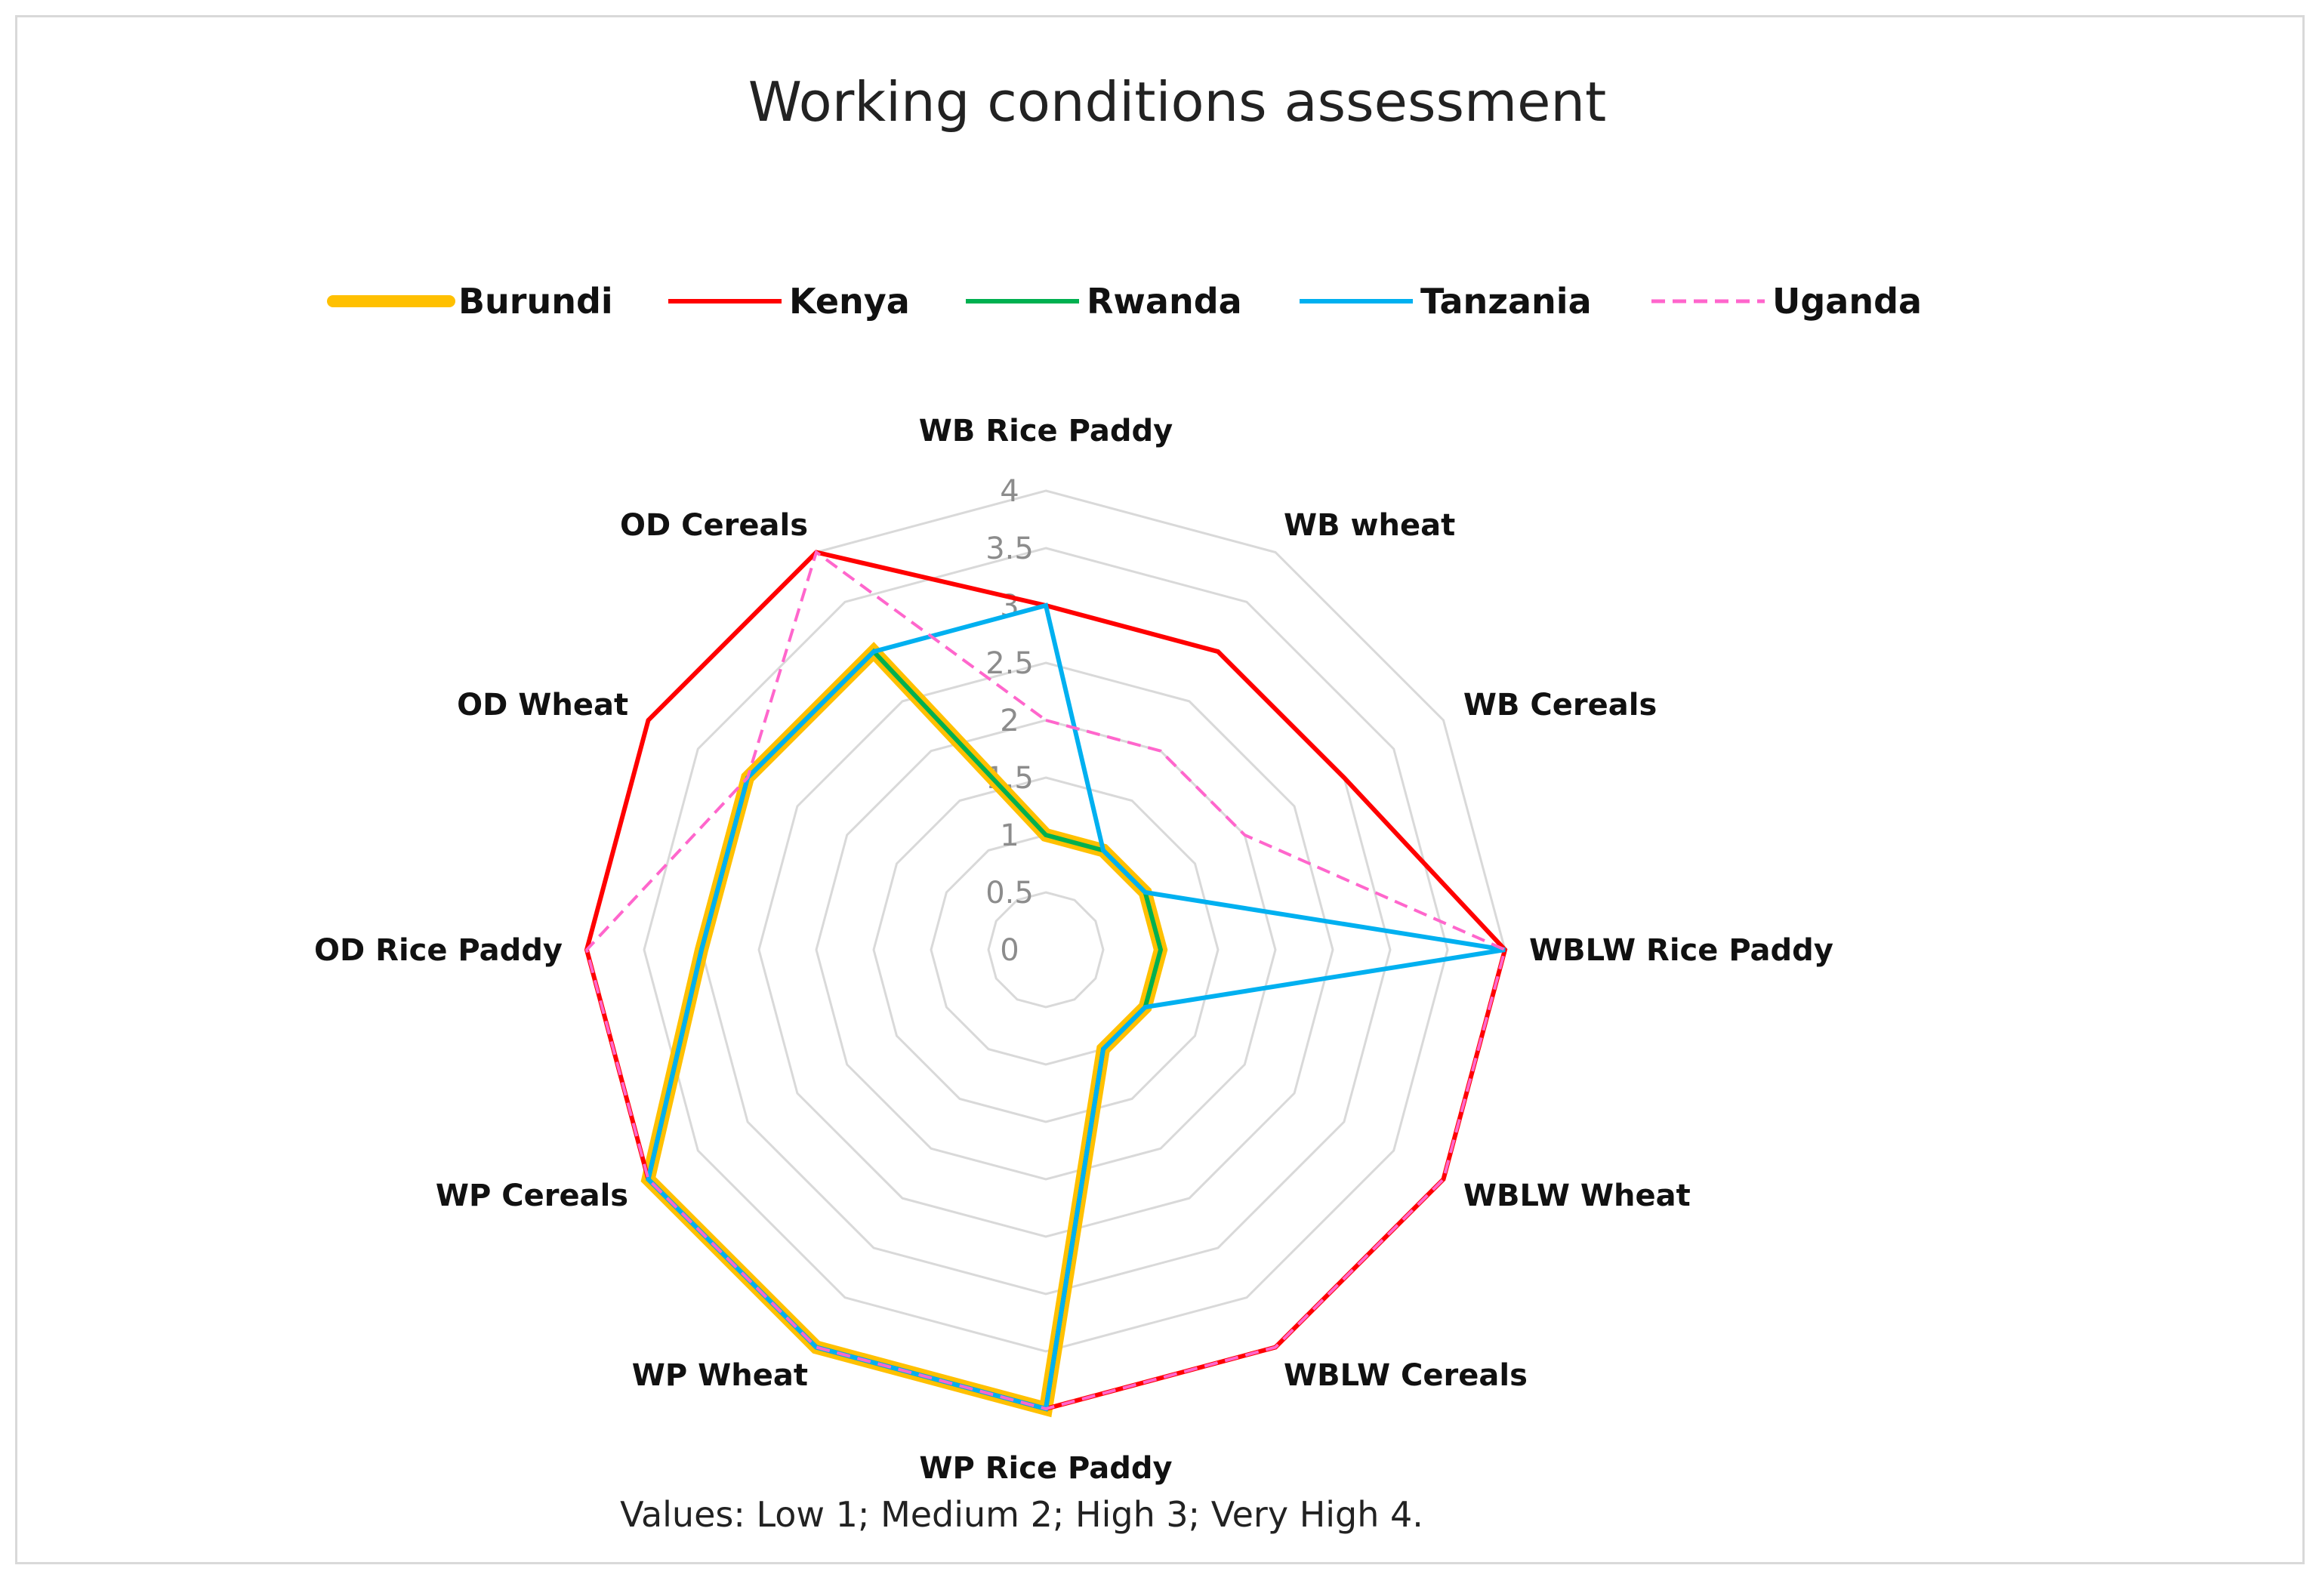 Image resolution: width=2322 pixels, height=1596 pixels. Describe the element at coordinates (849, 301) in the screenshot. I see `legend-label-kenya: Kenya` at that location.